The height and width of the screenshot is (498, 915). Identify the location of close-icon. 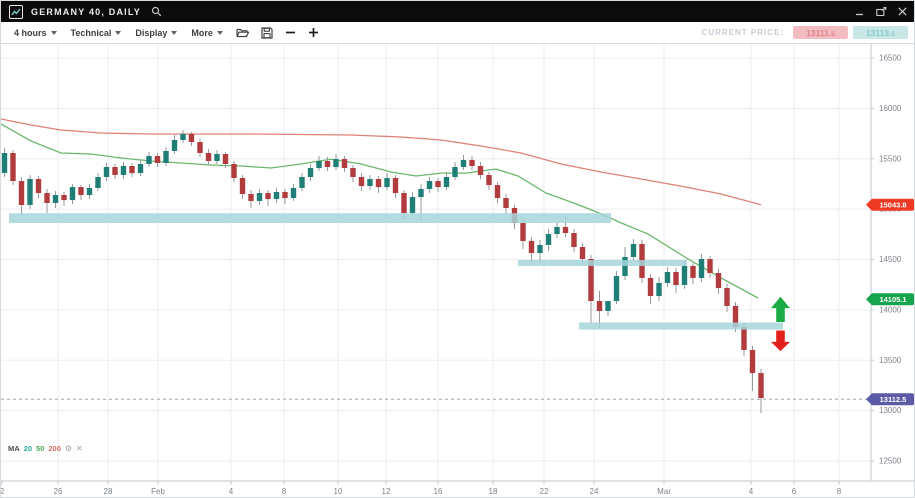
(902, 12).